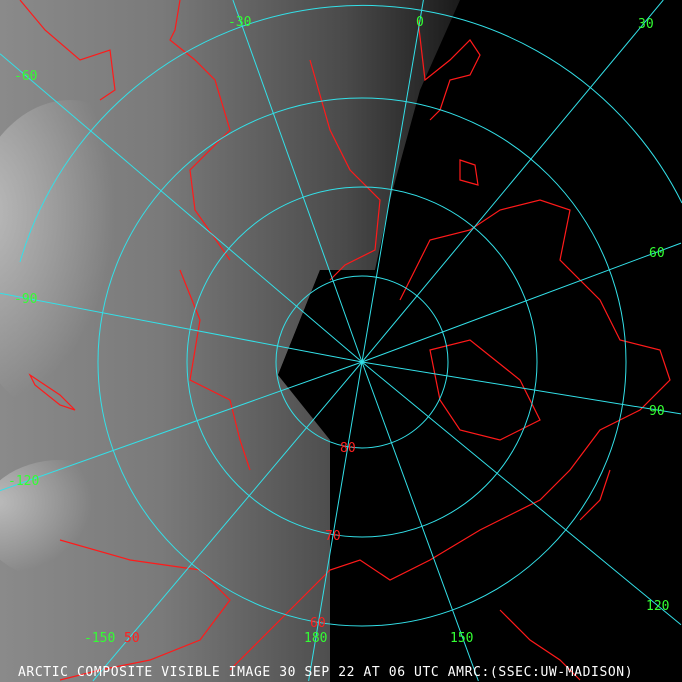 Image resolution: width=682 pixels, height=682 pixels. Describe the element at coordinates (25, 299) in the screenshot. I see `lon-label: -90` at that location.